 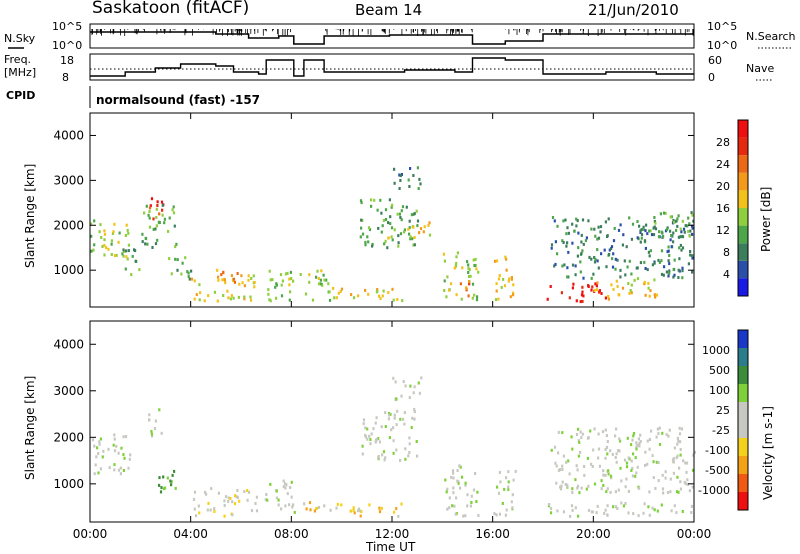 What do you see at coordinates (717, 450) in the screenshot?
I see `colorbar-tick-label: -100` at bounding box center [717, 450].